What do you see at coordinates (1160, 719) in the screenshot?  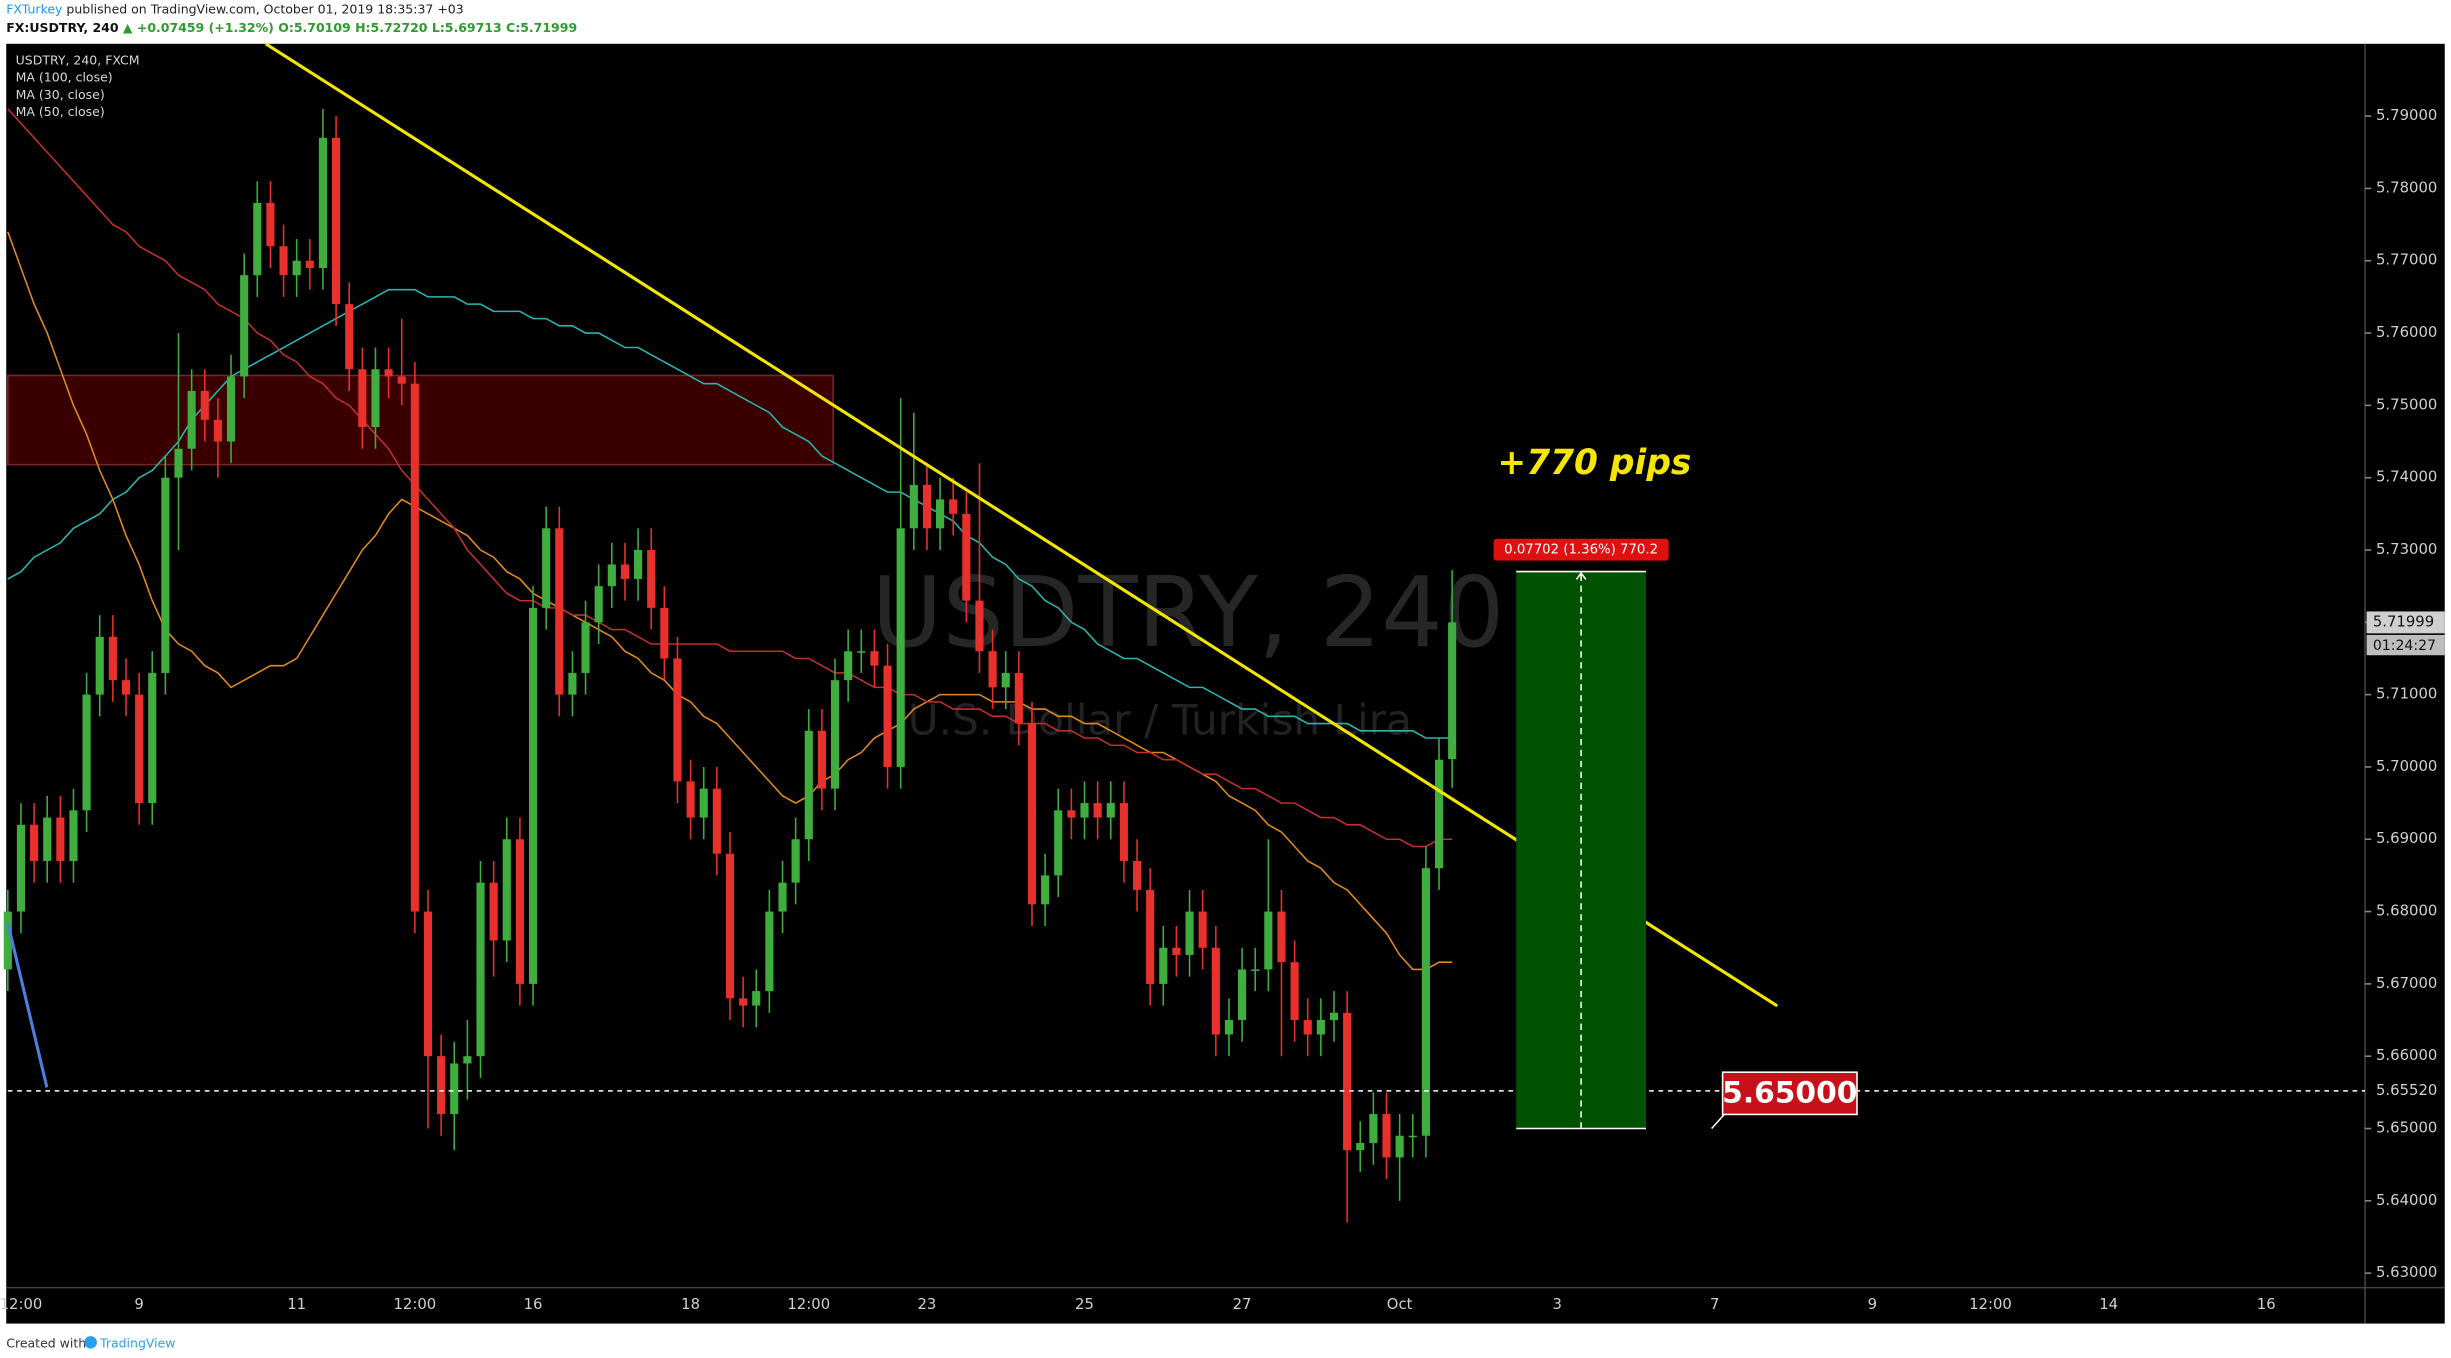 I see `watermark-description: U.S. Dollar / Turkish Lira` at bounding box center [1160, 719].